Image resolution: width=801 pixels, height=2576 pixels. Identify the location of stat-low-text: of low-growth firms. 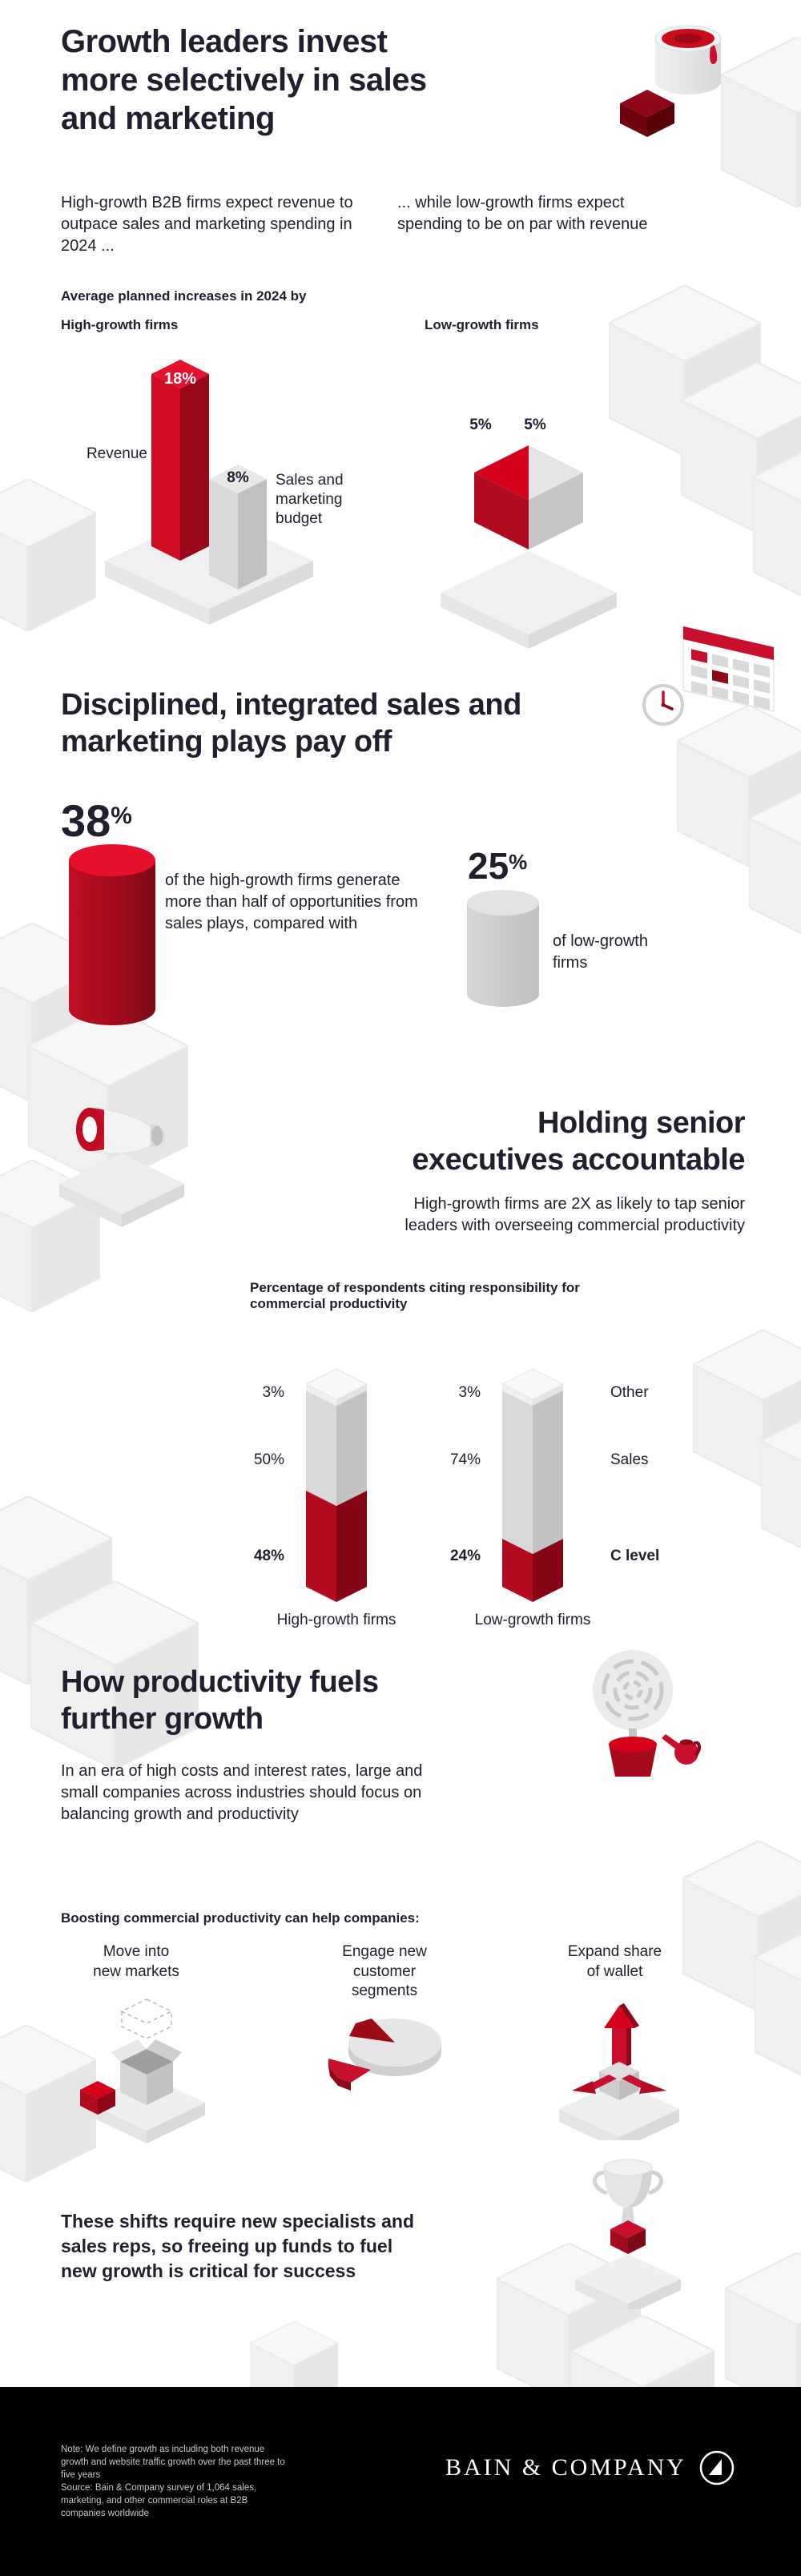
(600, 952).